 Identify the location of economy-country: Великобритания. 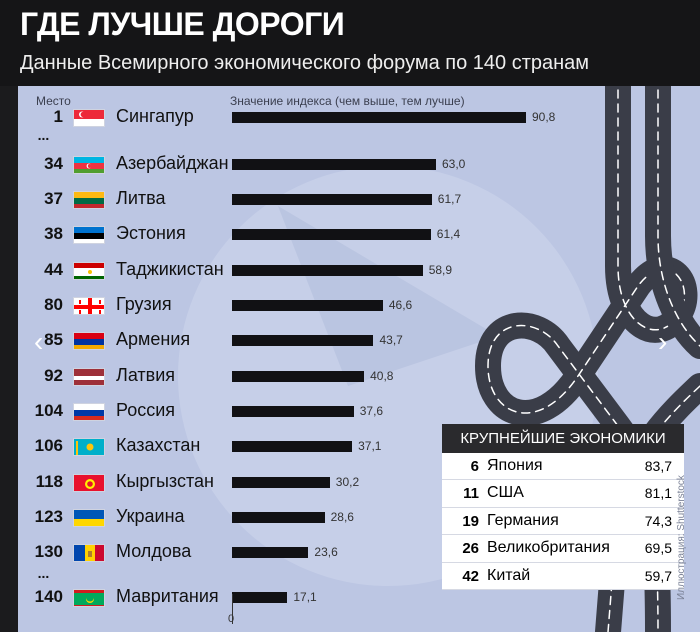
(548, 548).